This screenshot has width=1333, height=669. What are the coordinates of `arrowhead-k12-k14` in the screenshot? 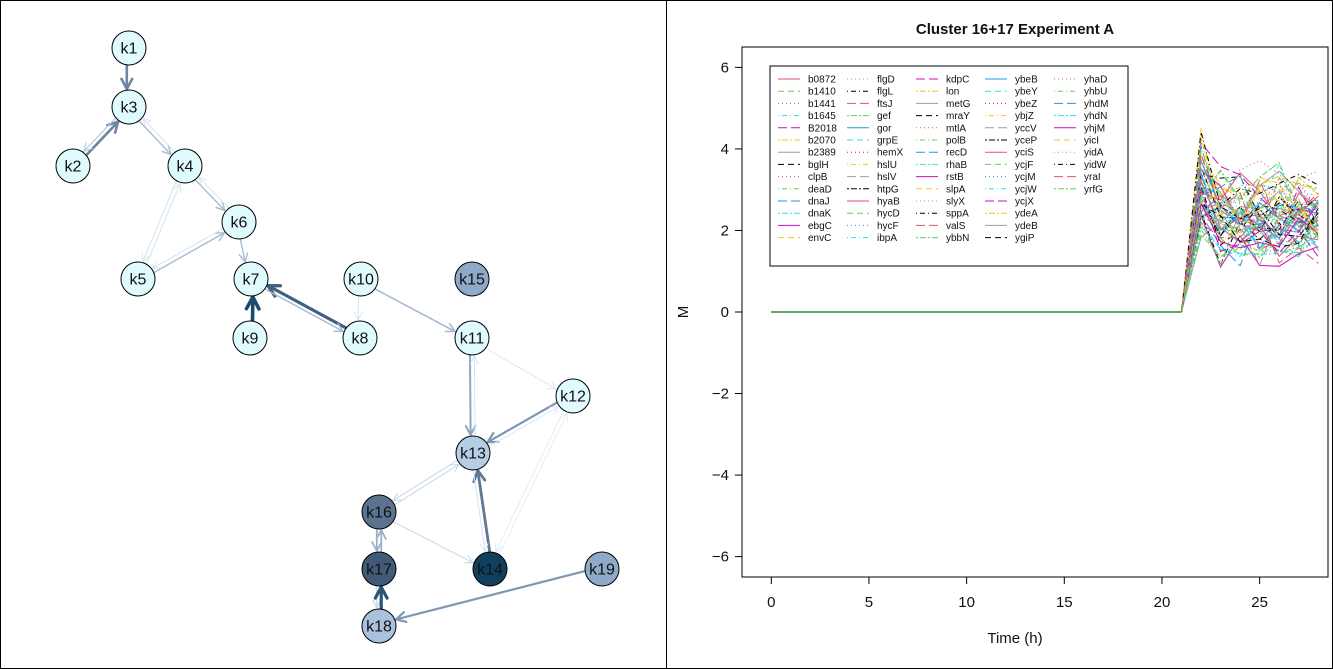 It's located at (499, 547).